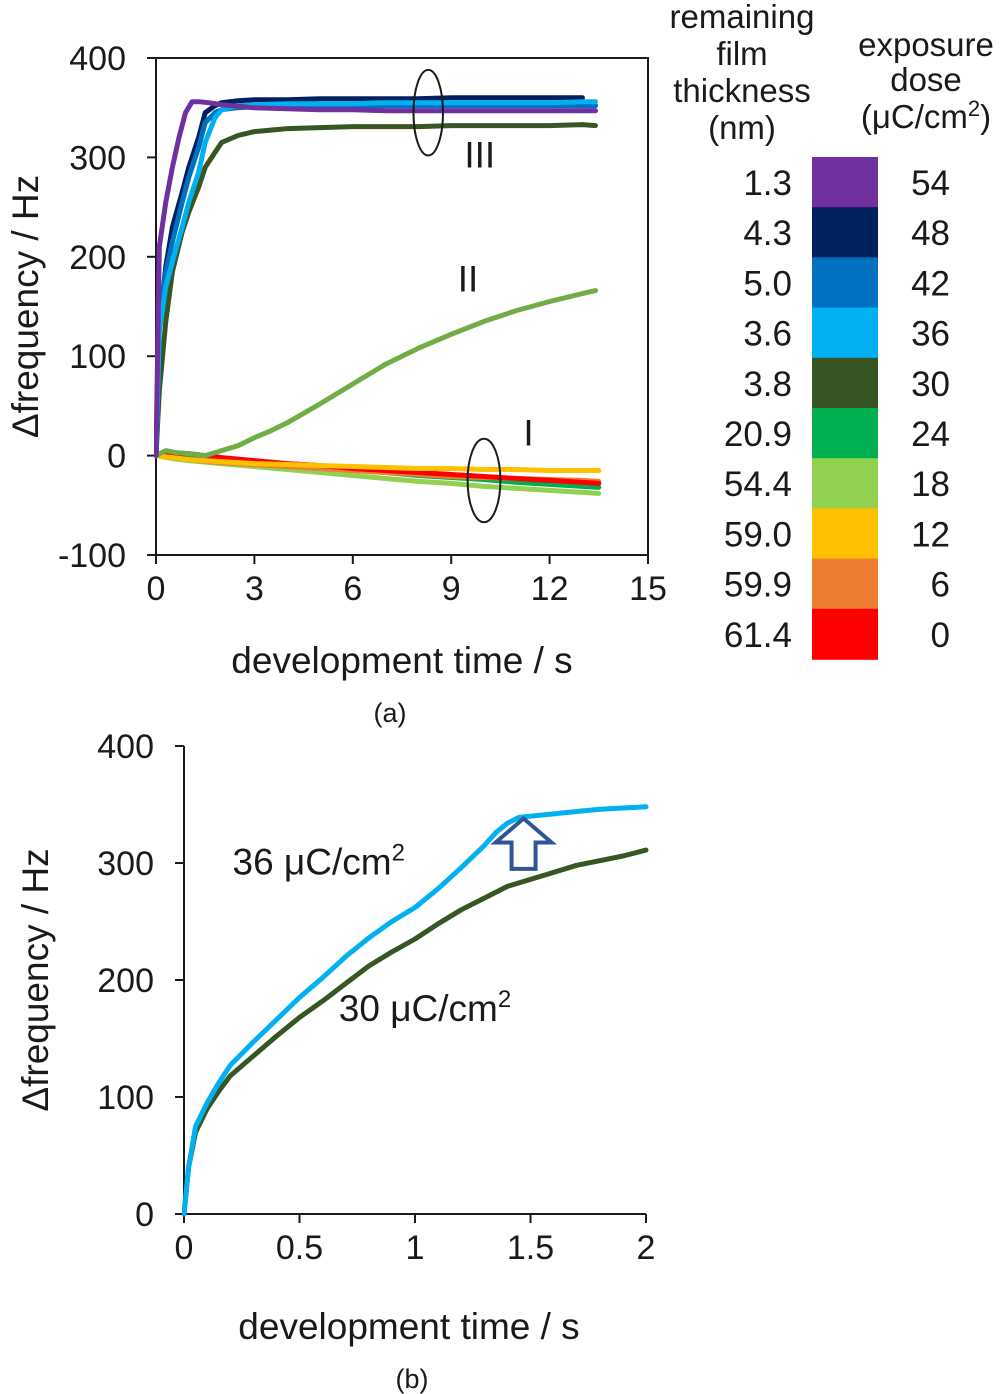 The width and height of the screenshot is (1000, 1394). What do you see at coordinates (767, 183) in the screenshot?
I see `legend-thickness: 1.3` at bounding box center [767, 183].